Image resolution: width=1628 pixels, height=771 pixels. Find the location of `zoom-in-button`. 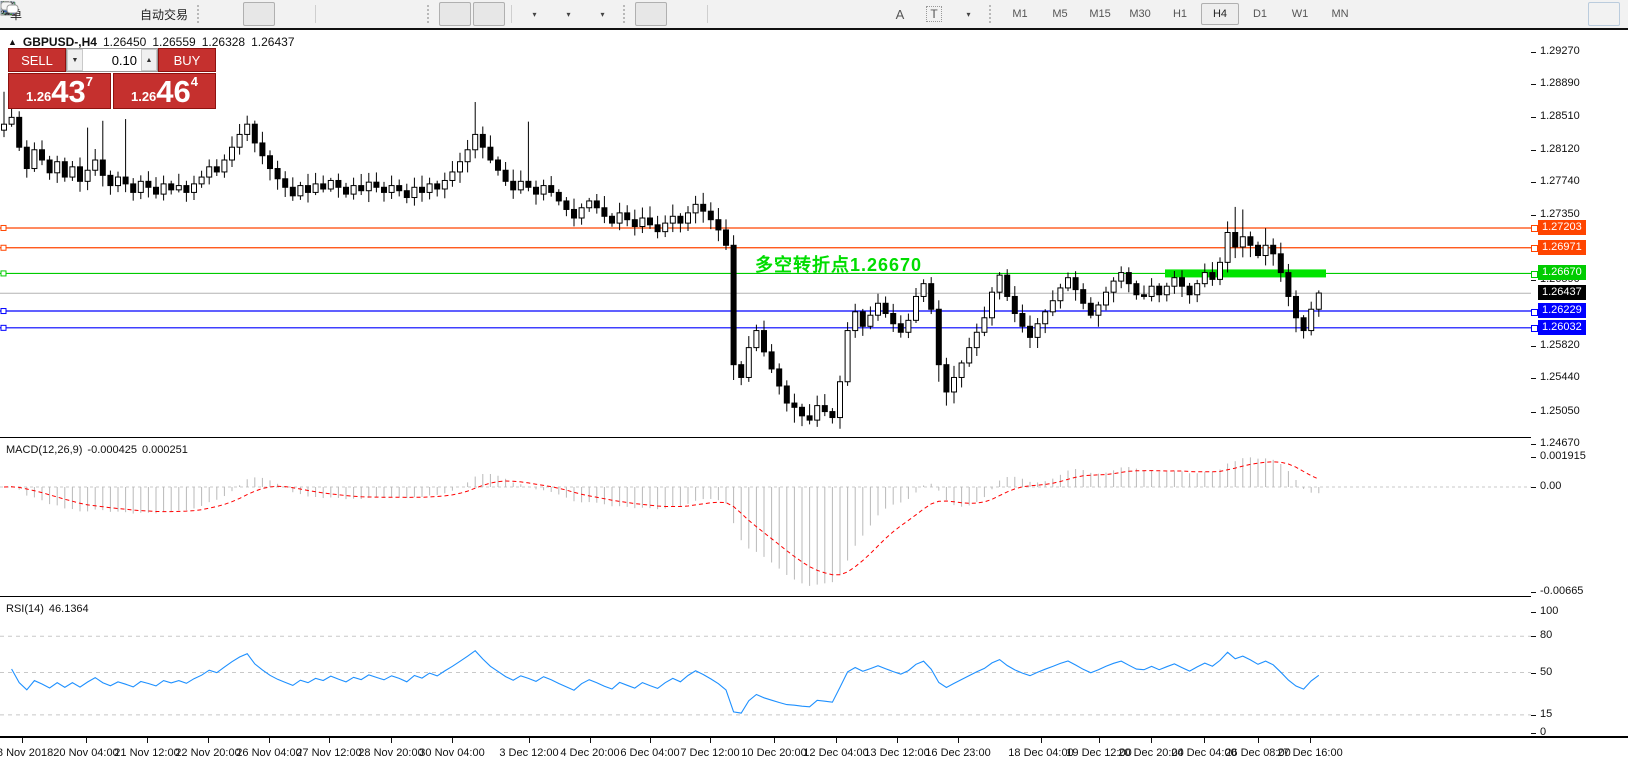

zoom-in-button is located at coordinates (178, 14).